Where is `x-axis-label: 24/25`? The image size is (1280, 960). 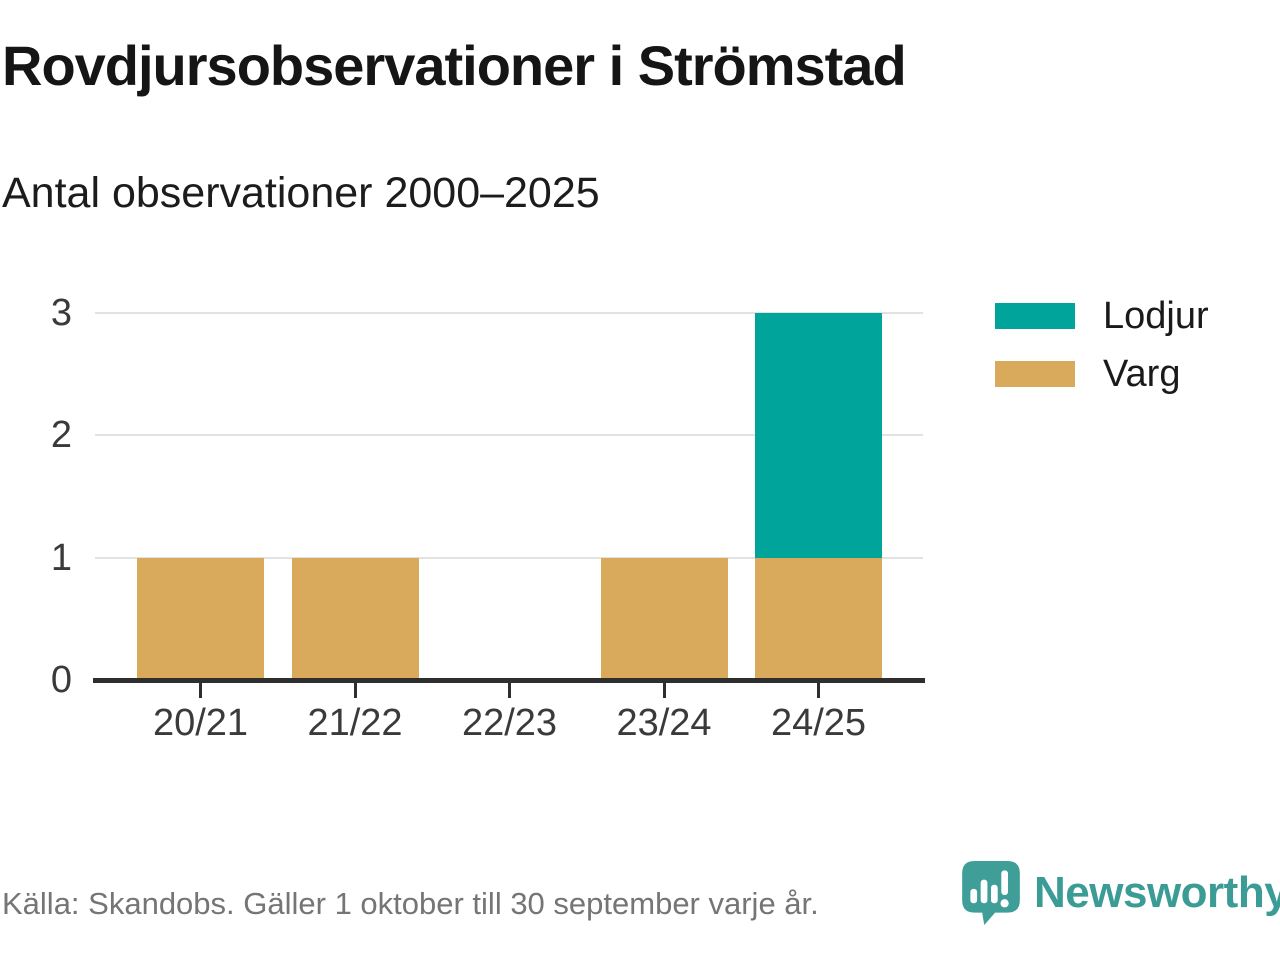
x-axis-label: 24/25 is located at coordinates (818, 723).